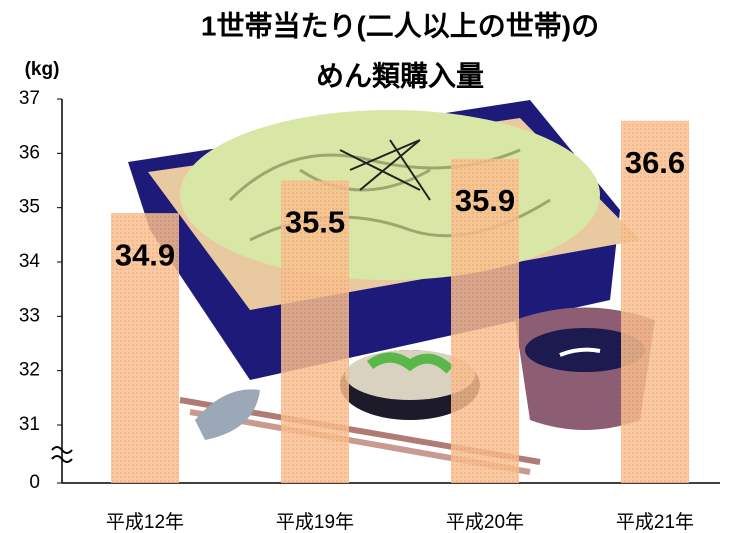 Image resolution: width=729 pixels, height=533 pixels. I want to click on y-tick-label: 36, so click(29, 152).